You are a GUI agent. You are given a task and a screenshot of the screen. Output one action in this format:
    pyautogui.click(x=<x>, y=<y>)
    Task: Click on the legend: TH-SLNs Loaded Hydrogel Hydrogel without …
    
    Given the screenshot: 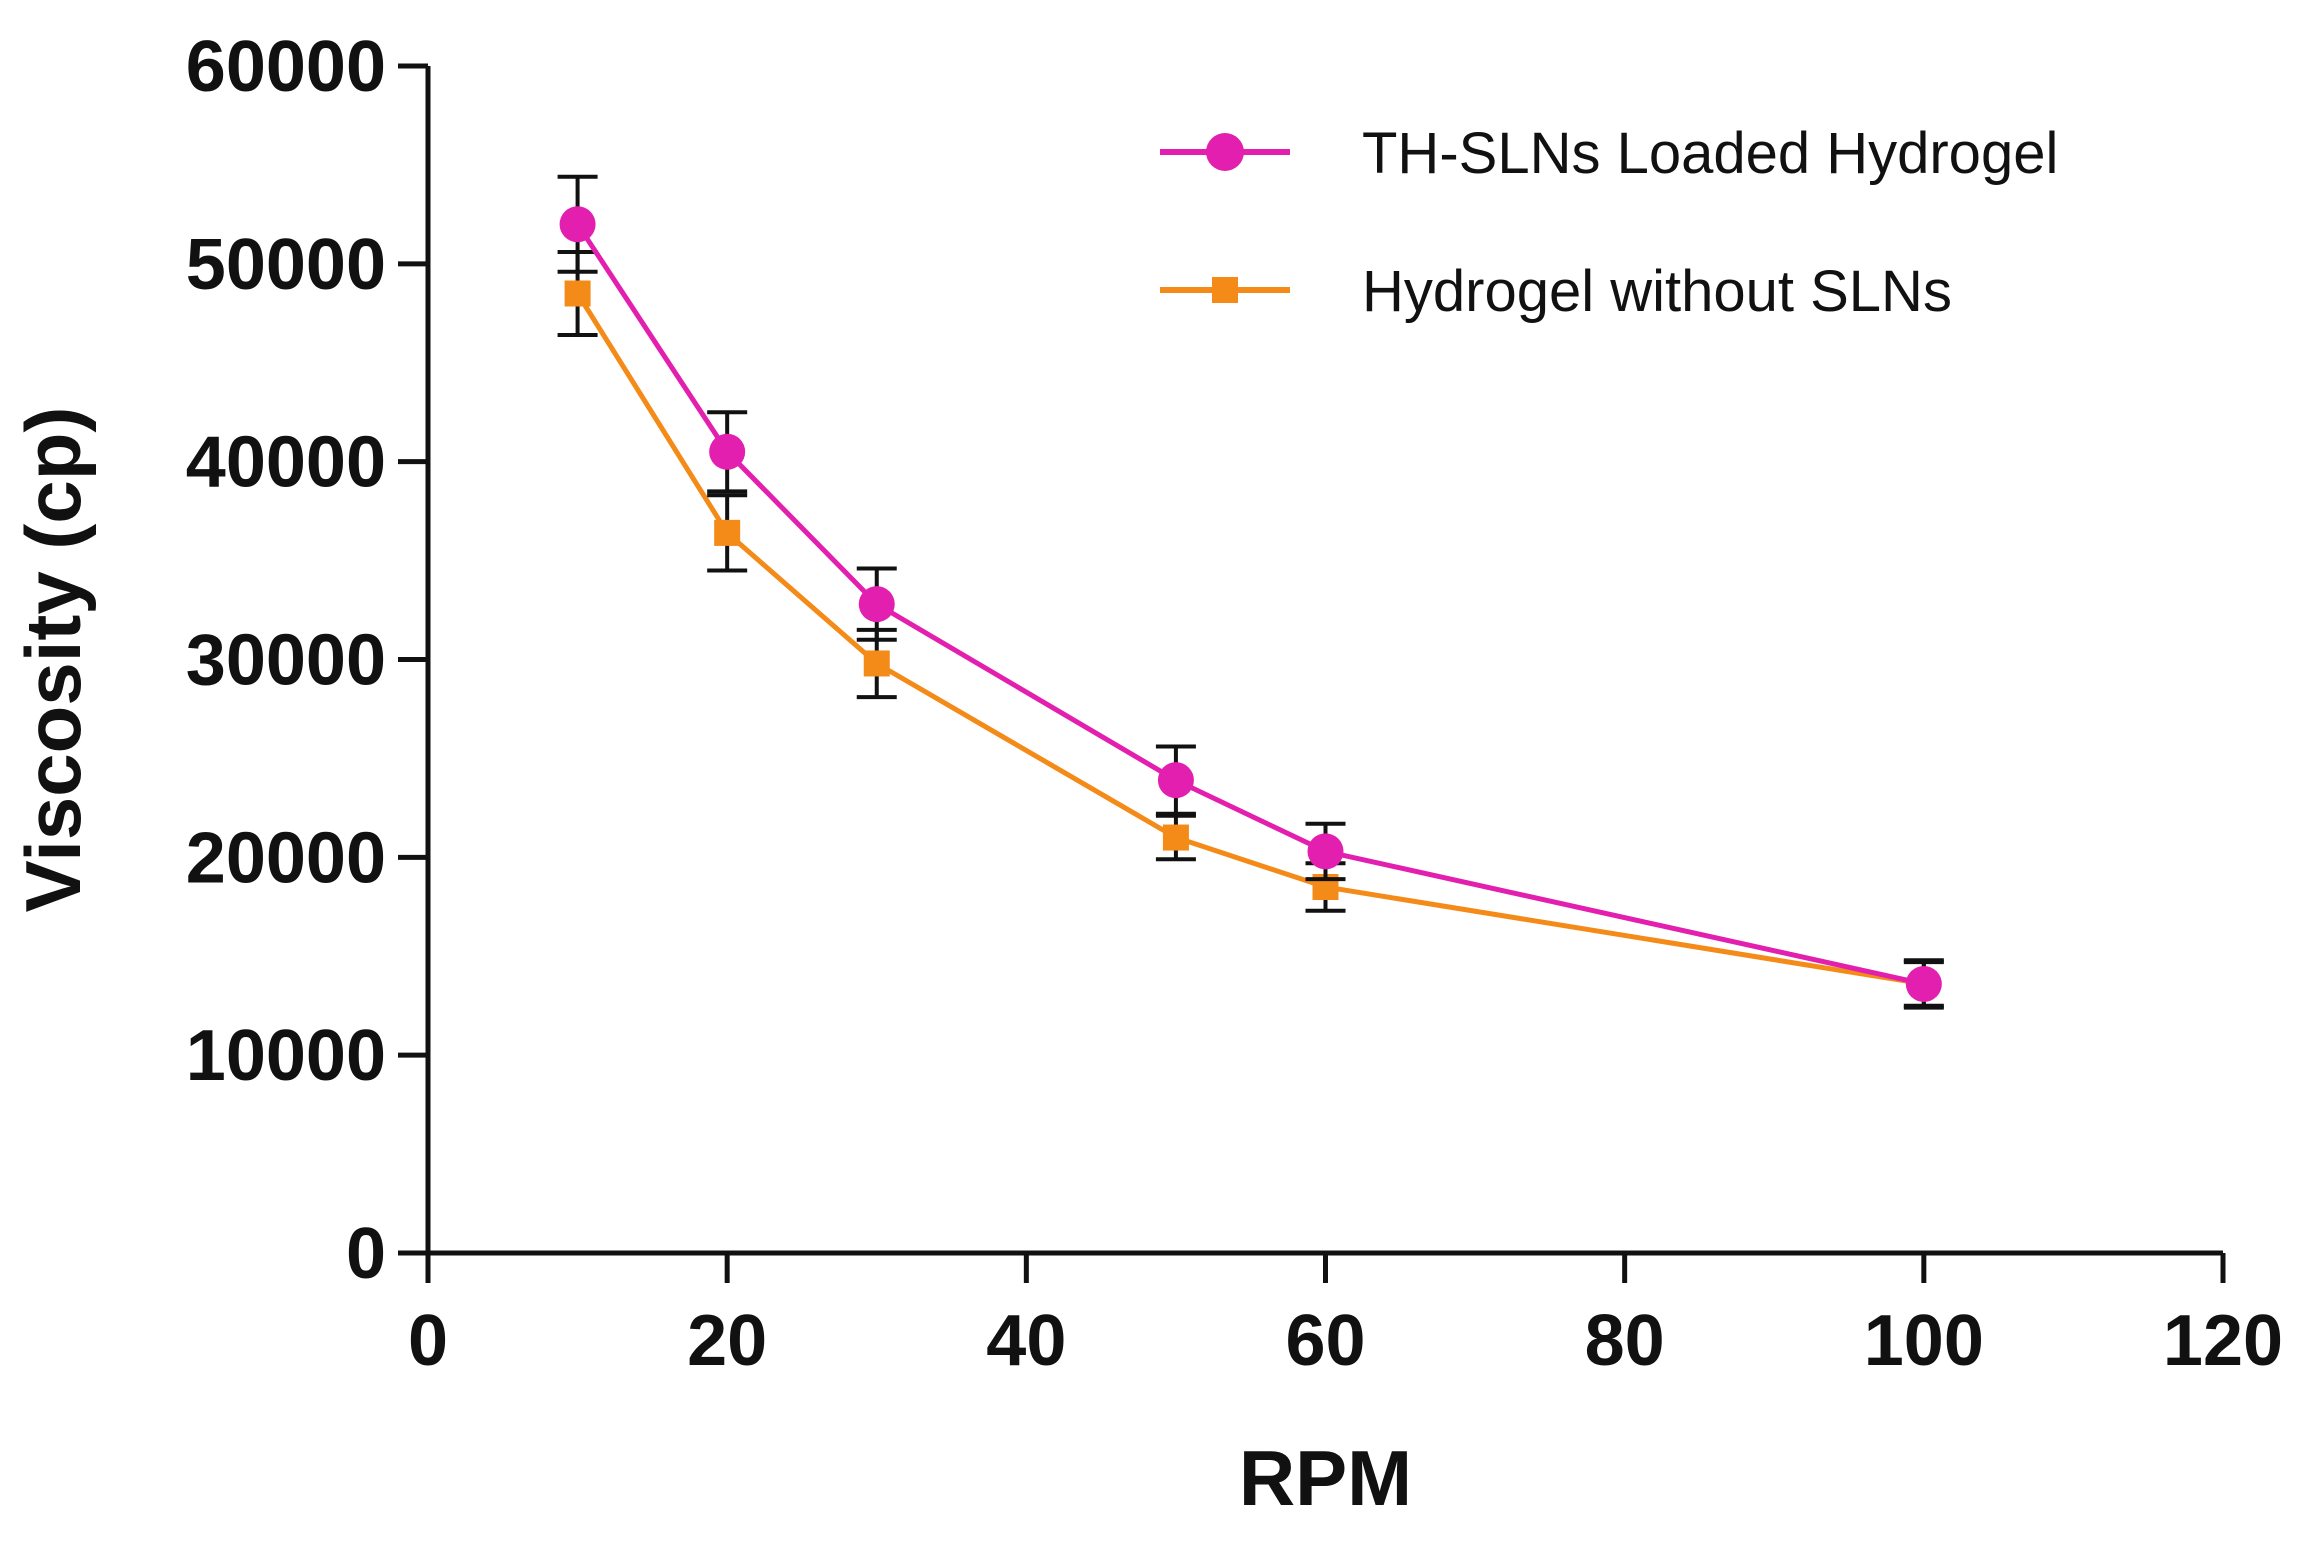 What is the action you would take?
    pyautogui.click(x=1609, y=222)
    